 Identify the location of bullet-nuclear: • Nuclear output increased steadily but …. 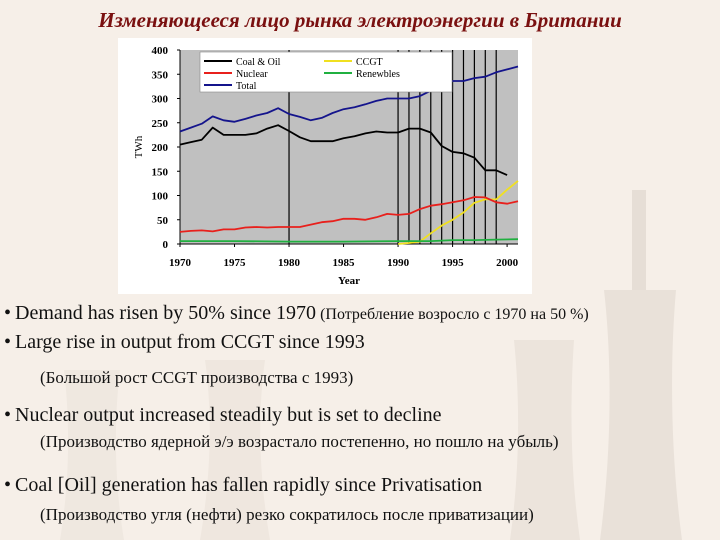
(223, 415).